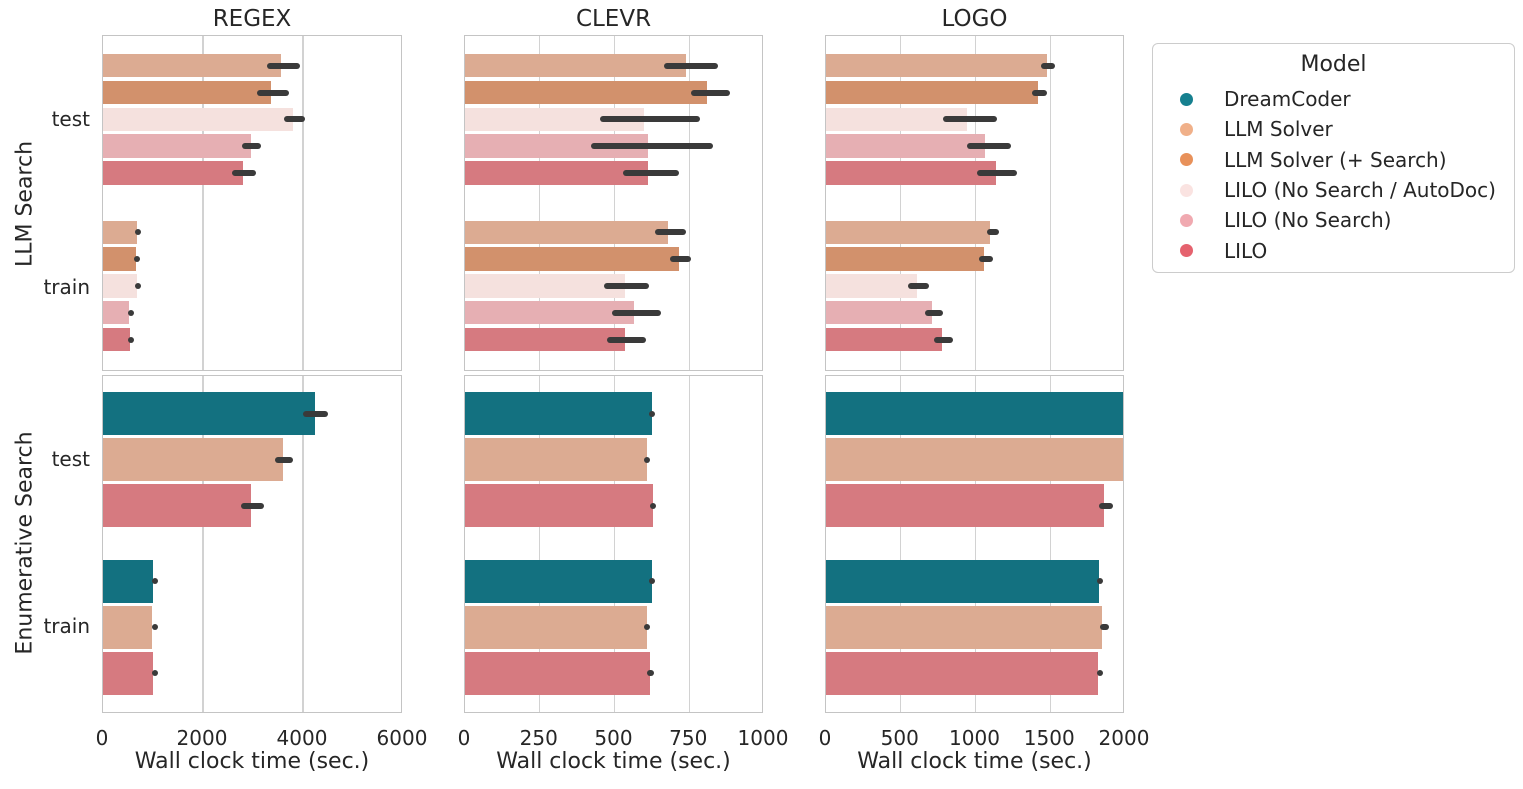 The width and height of the screenshot is (1523, 789). What do you see at coordinates (1186, 190) in the screenshot?
I see `legend-marker-lilo_nosearch_autodoc-icon` at bounding box center [1186, 190].